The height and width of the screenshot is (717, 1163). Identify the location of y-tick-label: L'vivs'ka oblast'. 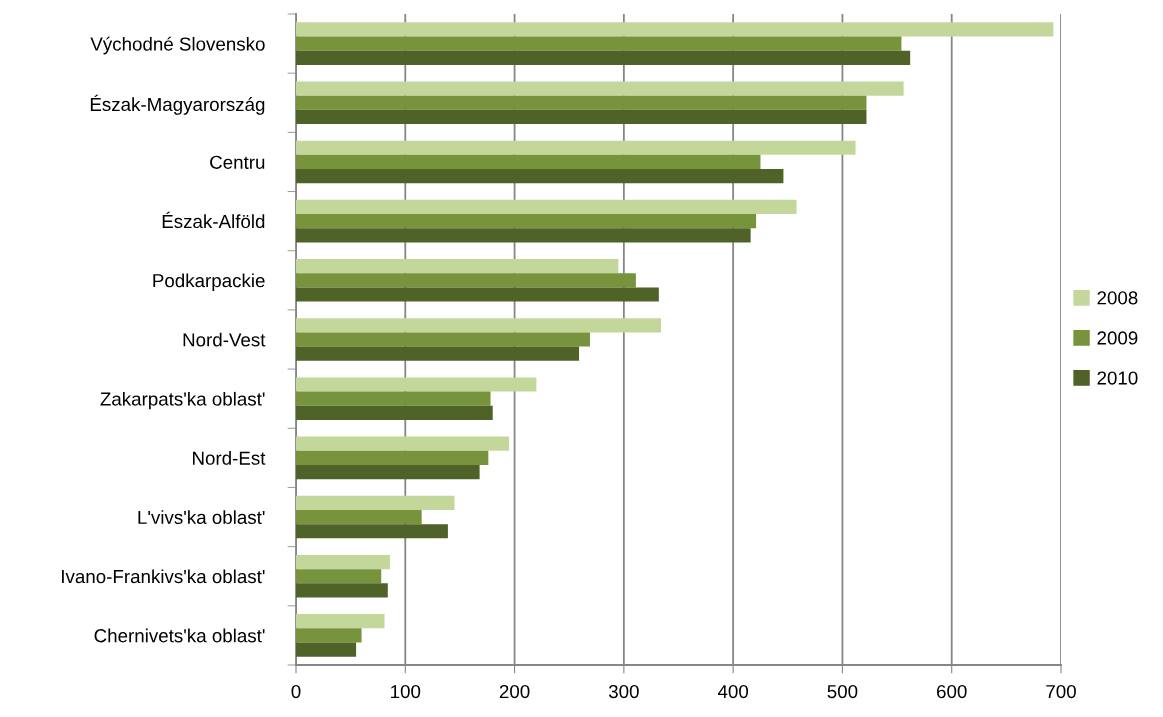
(201, 517).